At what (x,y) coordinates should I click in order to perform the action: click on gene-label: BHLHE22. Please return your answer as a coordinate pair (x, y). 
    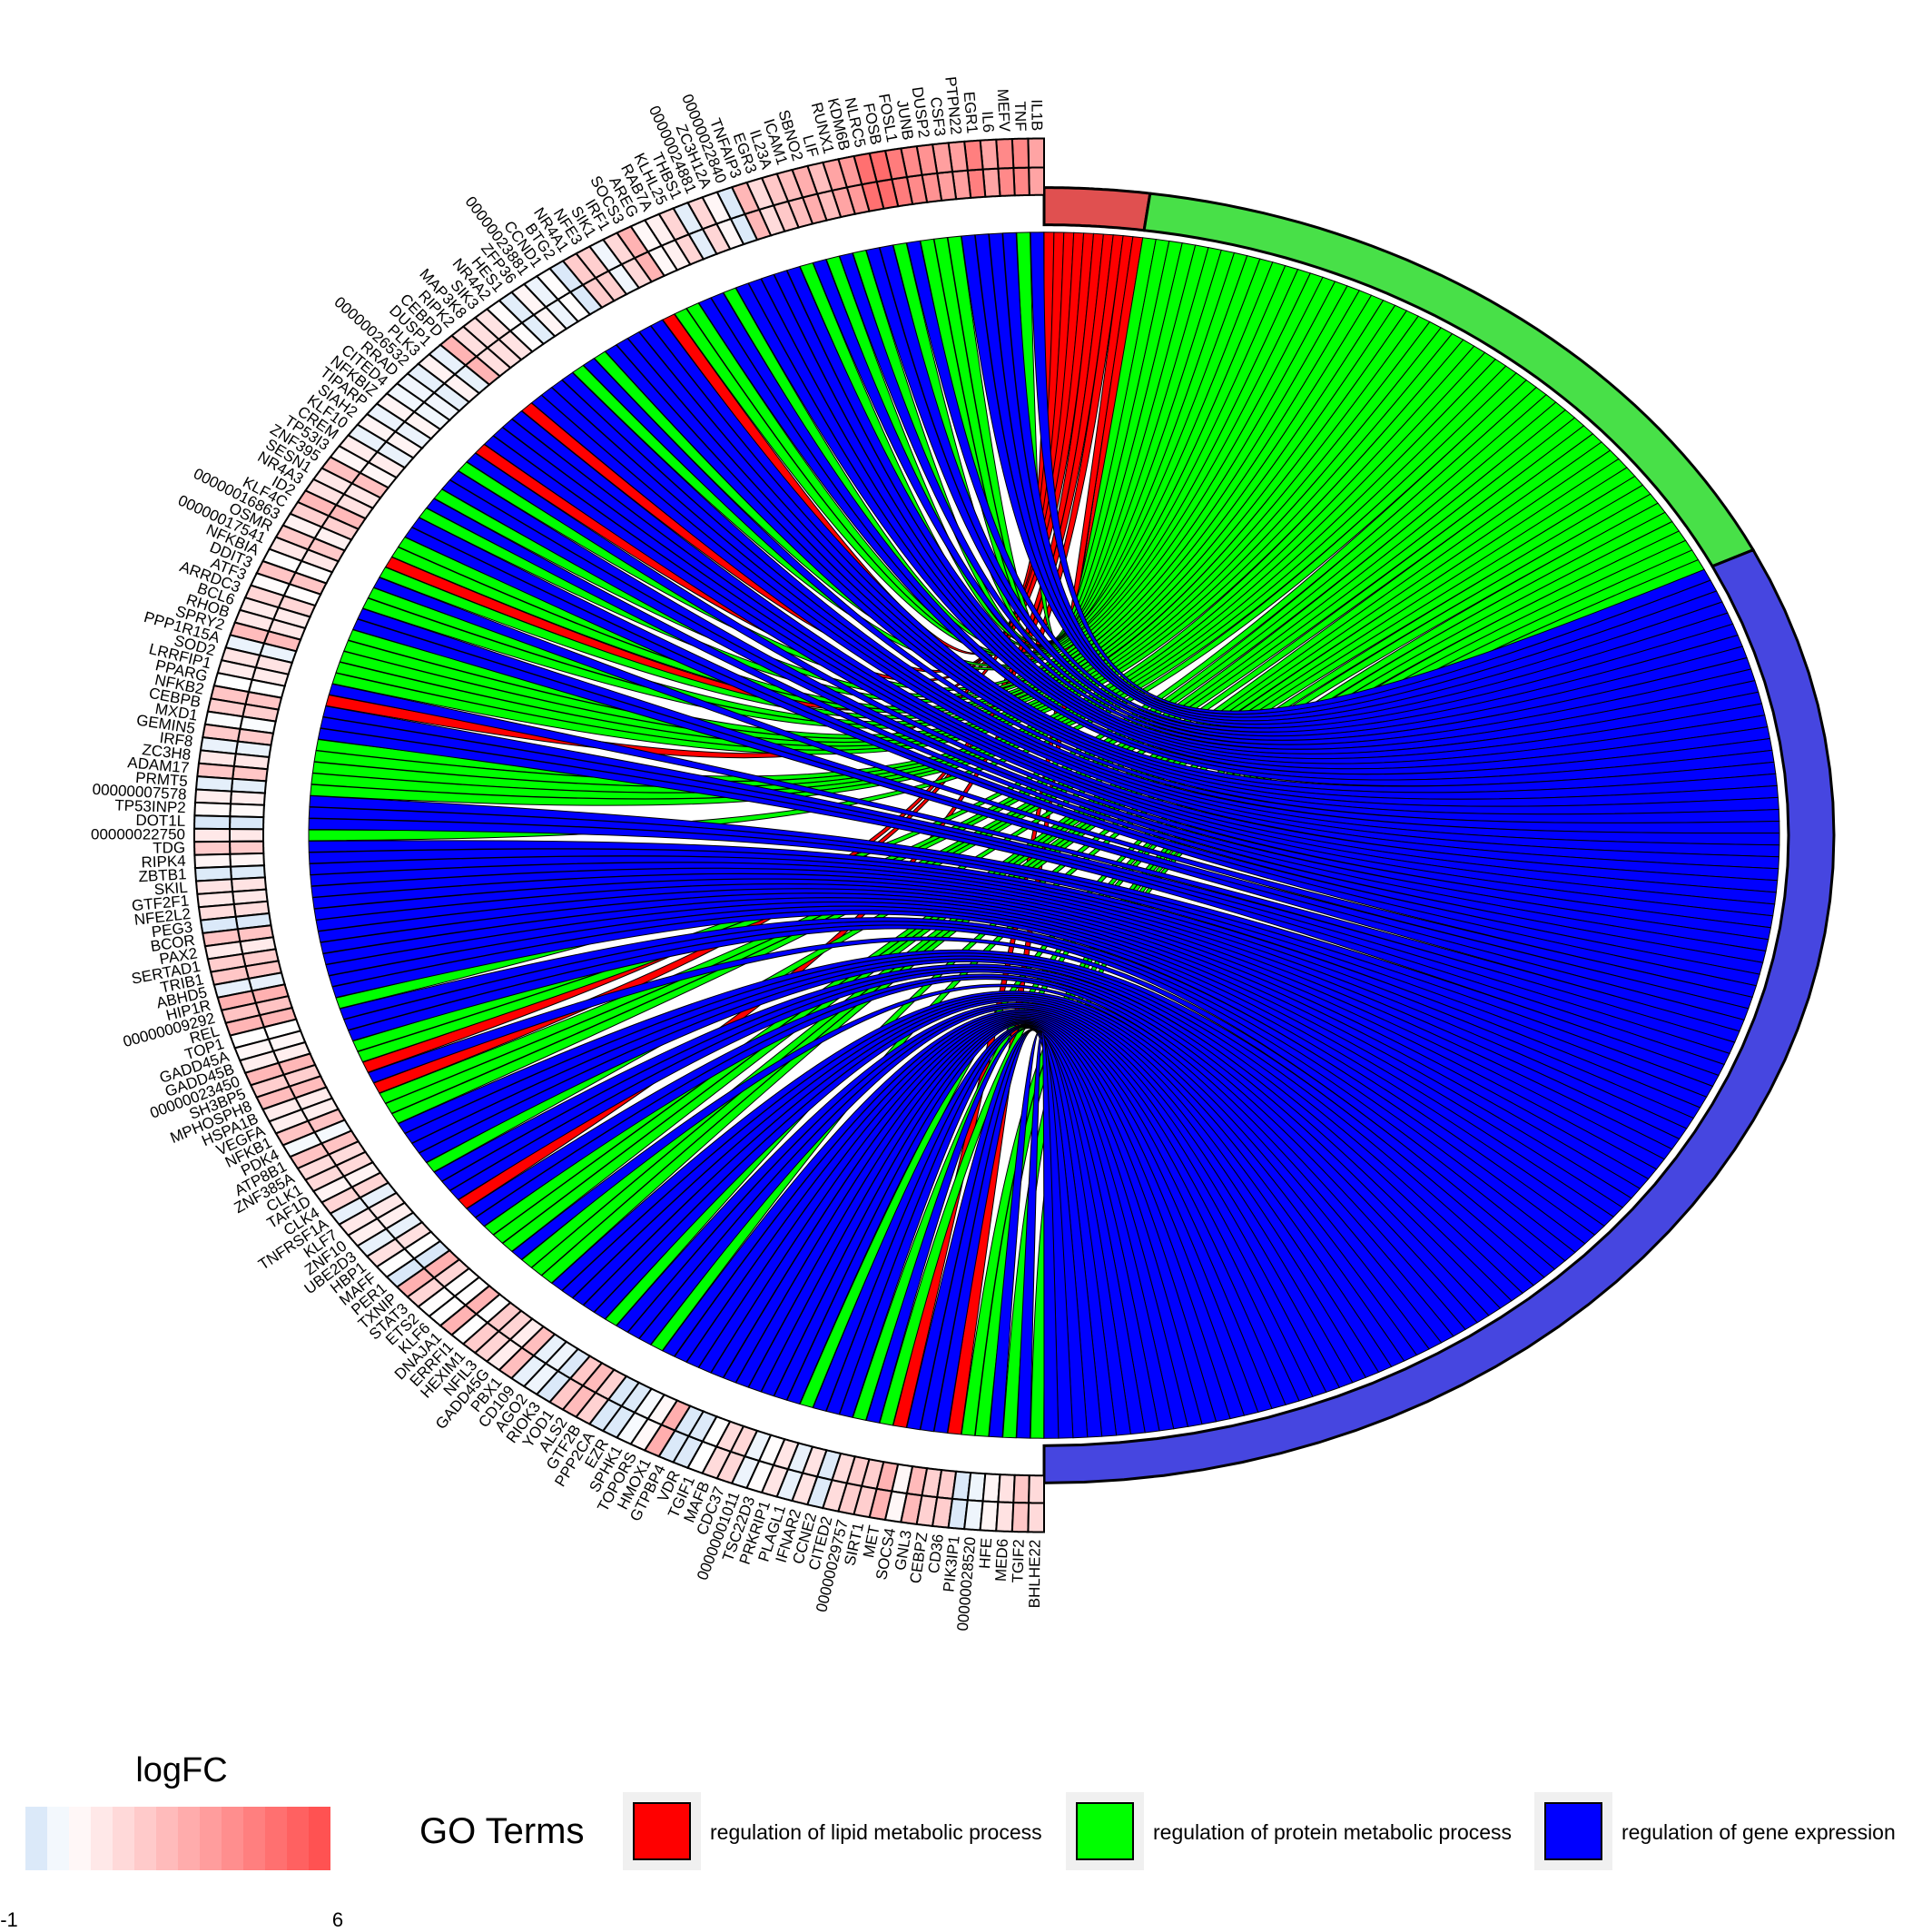
    Looking at the image, I should click on (1035, 1574).